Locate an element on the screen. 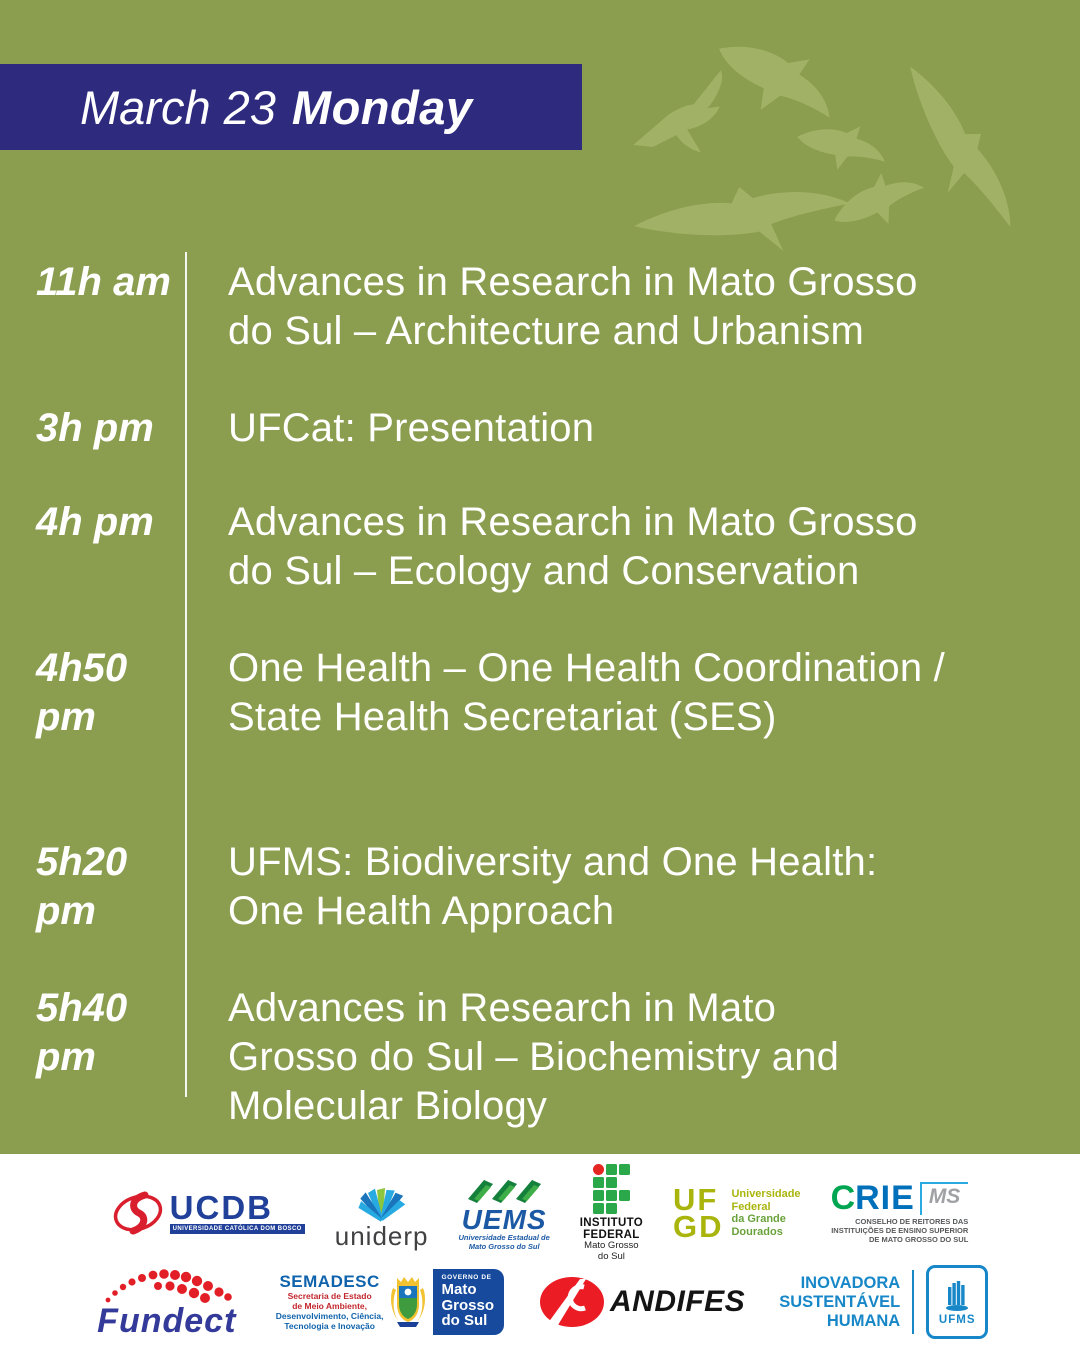 The height and width of the screenshot is (1350, 1080). semadesc-wordmark: SEMADESC is located at coordinates (329, 1281).